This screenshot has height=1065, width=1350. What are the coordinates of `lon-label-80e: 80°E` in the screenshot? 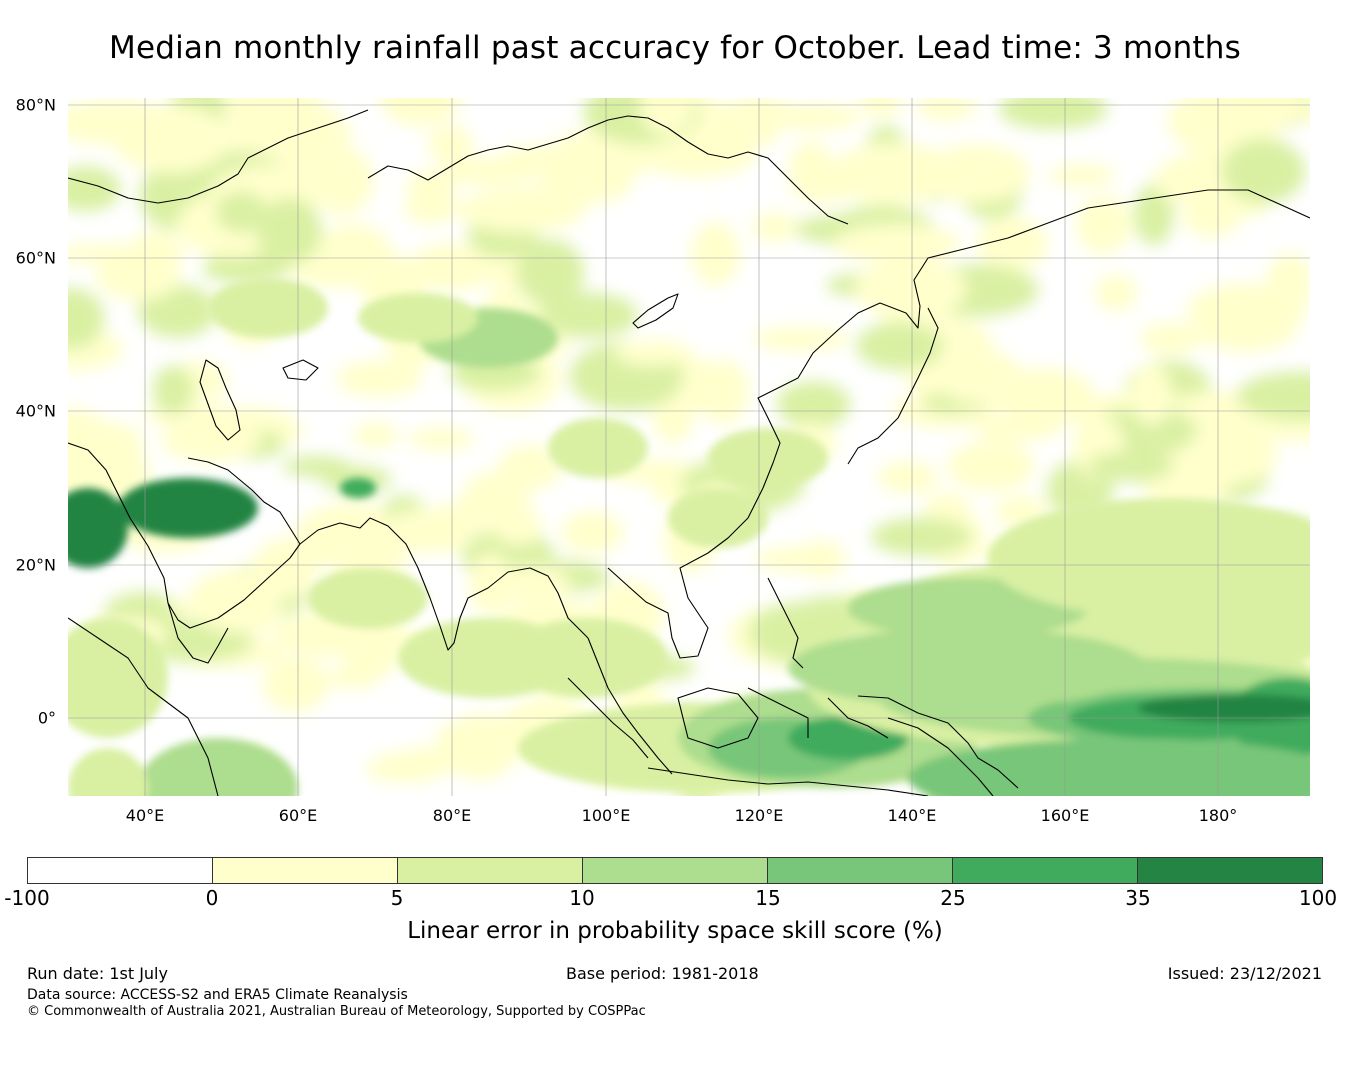 It's located at (452, 815).